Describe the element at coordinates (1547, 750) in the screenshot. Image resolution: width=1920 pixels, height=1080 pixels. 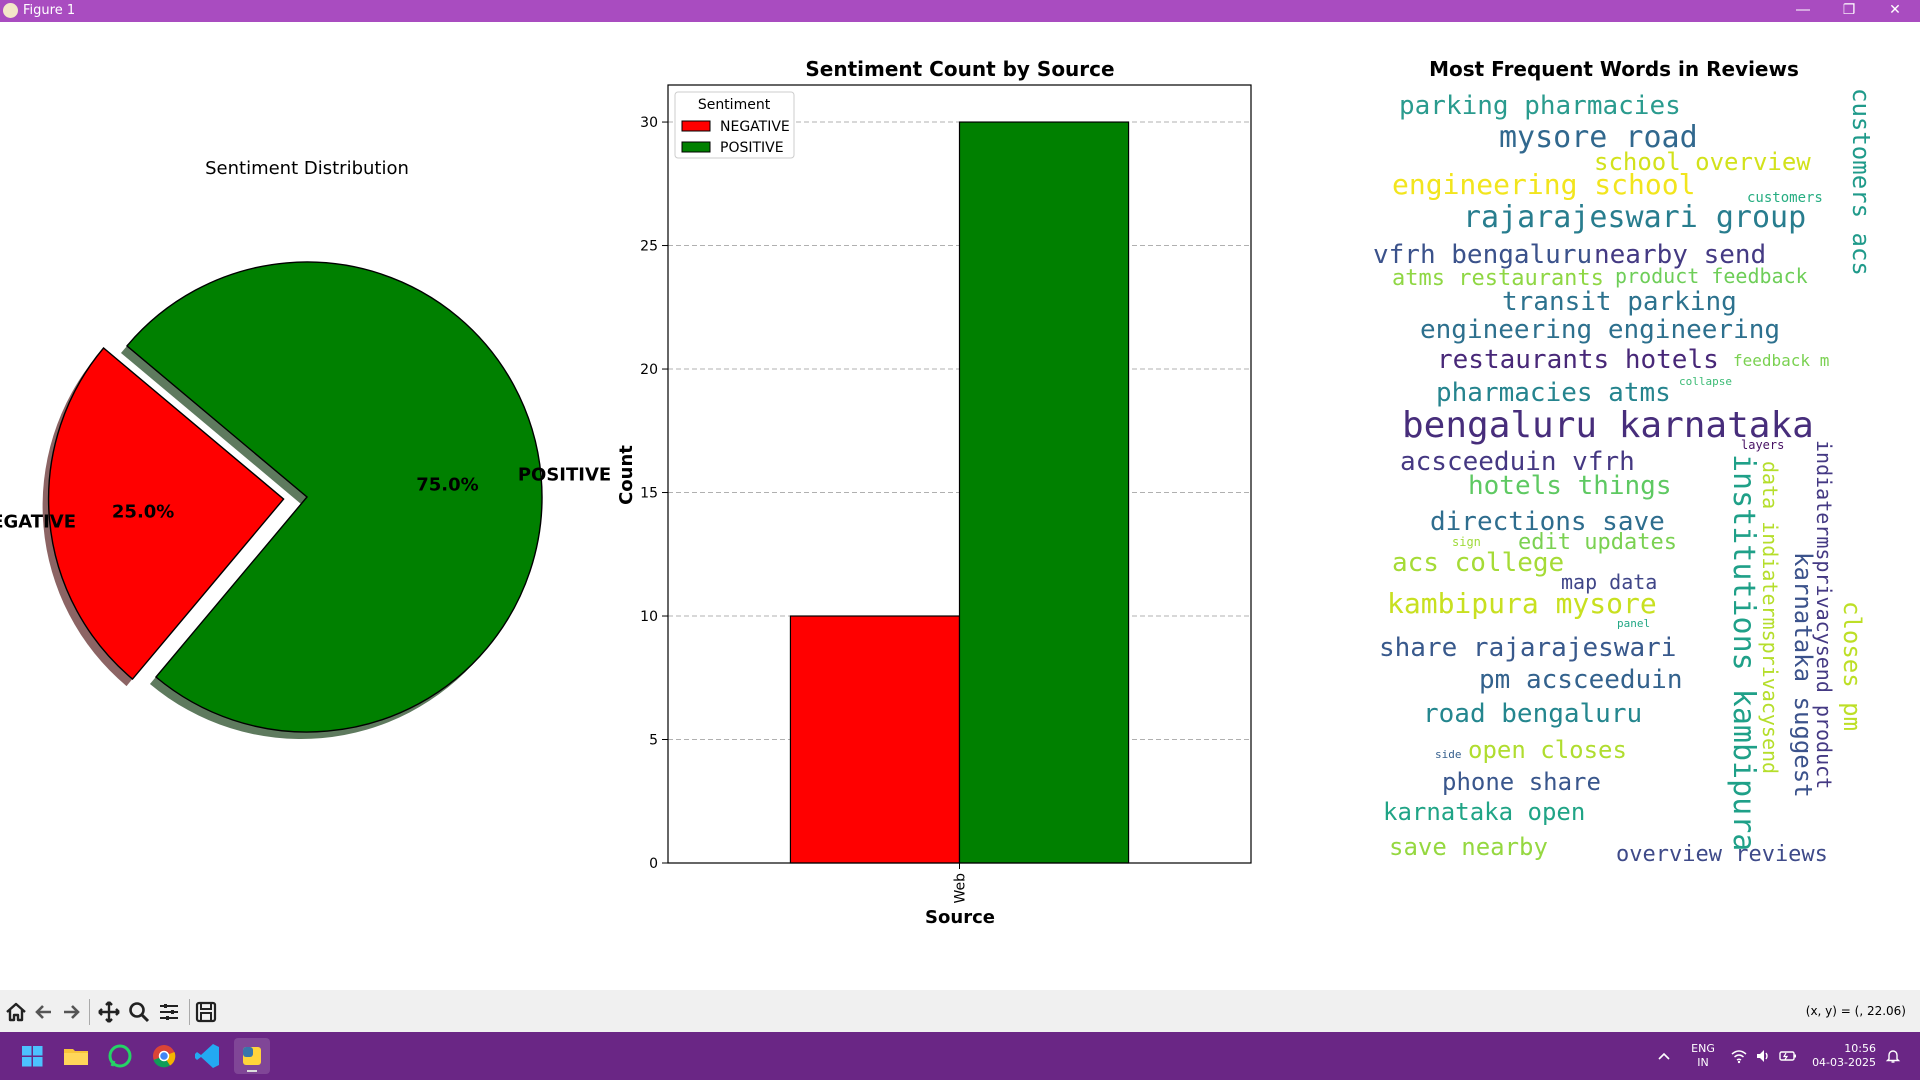
I see `wordcloud-word: open closes` at that location.